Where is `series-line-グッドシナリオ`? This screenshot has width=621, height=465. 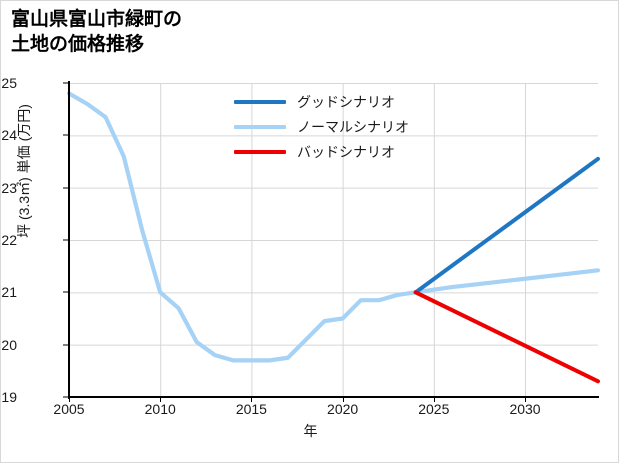
series-line-グッドシナリオ is located at coordinates (506, 225).